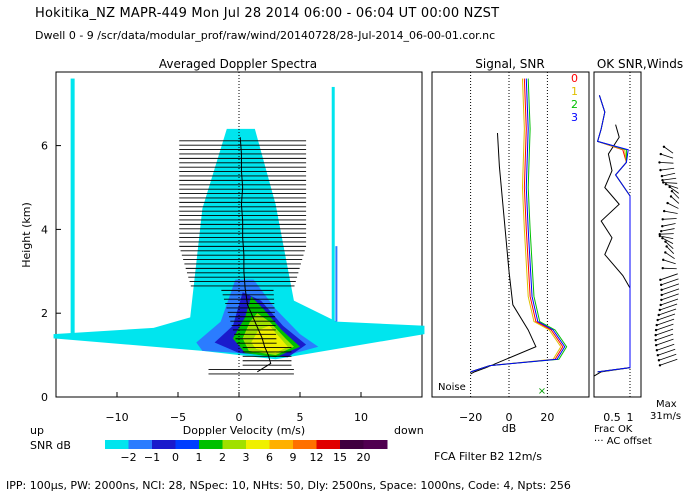 This screenshot has width=700, height=500. I want to click on okfrac-panel-frame, so click(617, 234).